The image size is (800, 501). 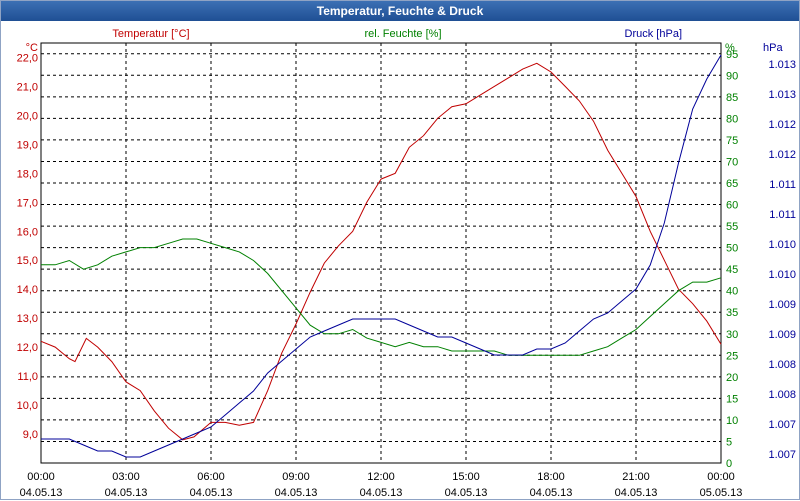 What do you see at coordinates (732, 313) in the screenshot?
I see `humidity-tick-label: 35` at bounding box center [732, 313].